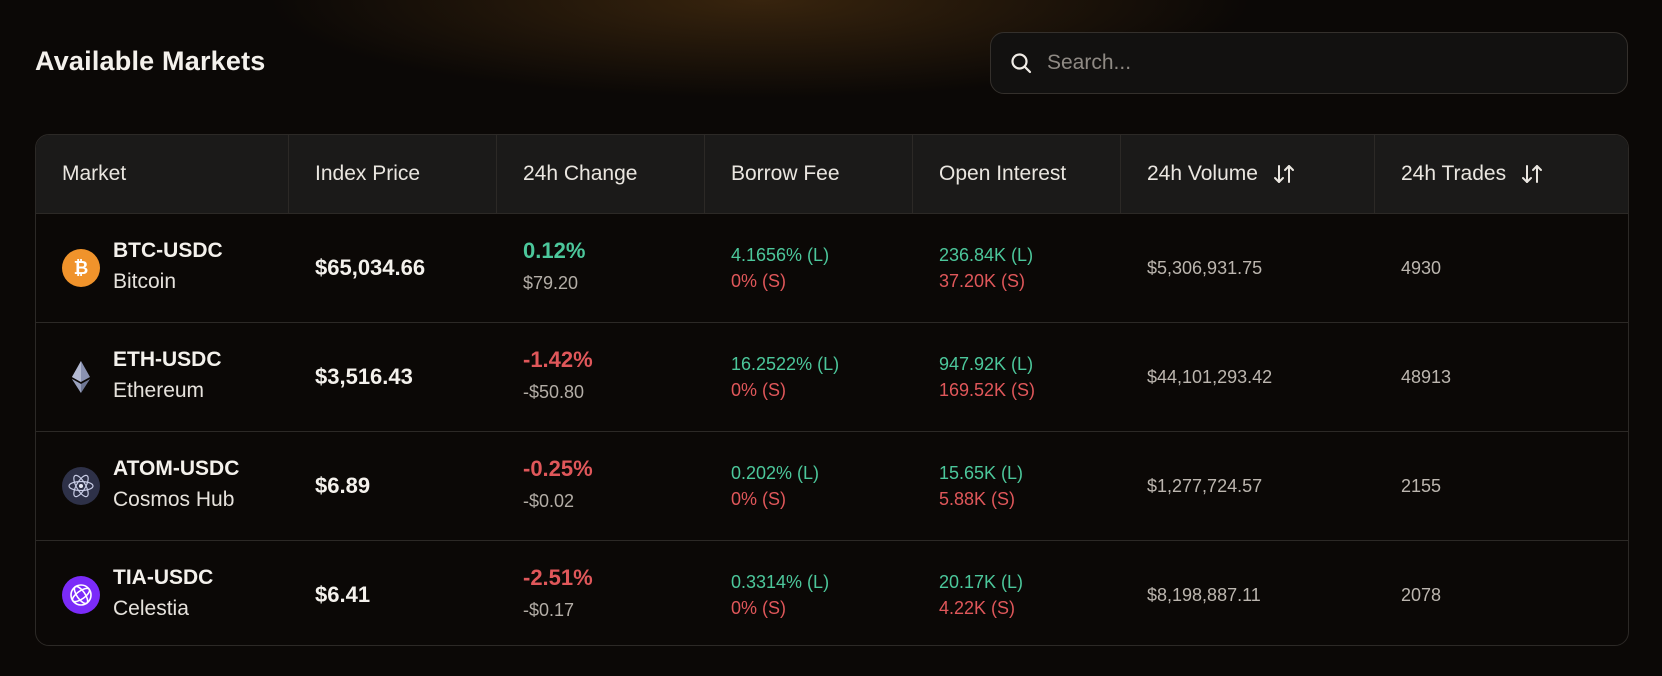 The height and width of the screenshot is (676, 1662). I want to click on change-cell: 0.12% $79.20, so click(601, 268).